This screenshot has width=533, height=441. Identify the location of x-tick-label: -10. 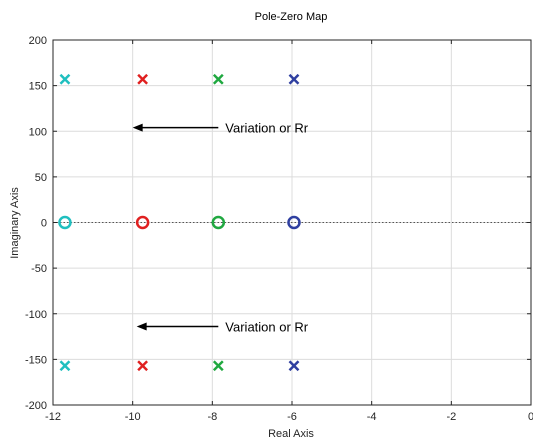
(133, 417).